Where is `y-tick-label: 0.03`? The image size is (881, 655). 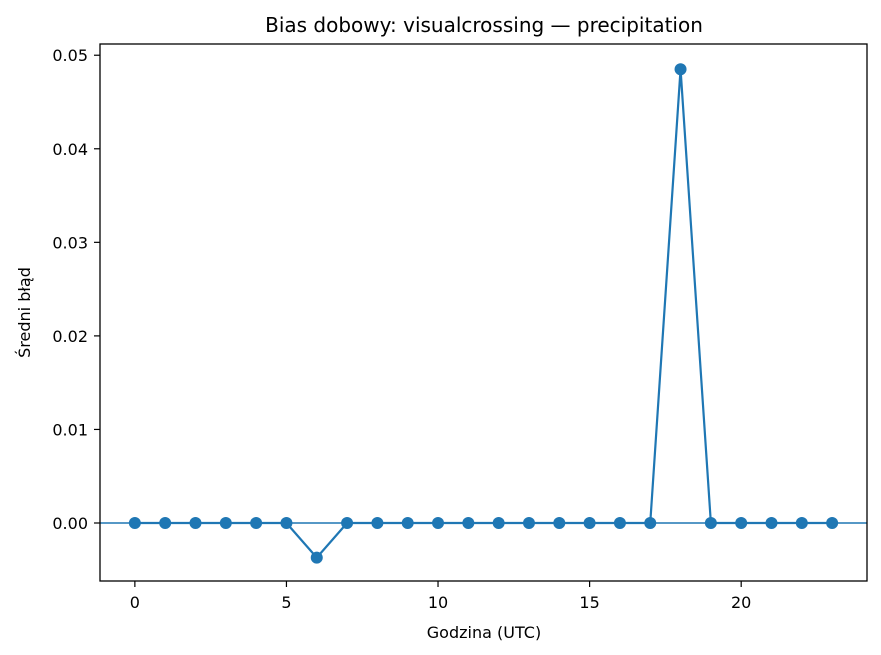 y-tick-label: 0.03 is located at coordinates (70, 242).